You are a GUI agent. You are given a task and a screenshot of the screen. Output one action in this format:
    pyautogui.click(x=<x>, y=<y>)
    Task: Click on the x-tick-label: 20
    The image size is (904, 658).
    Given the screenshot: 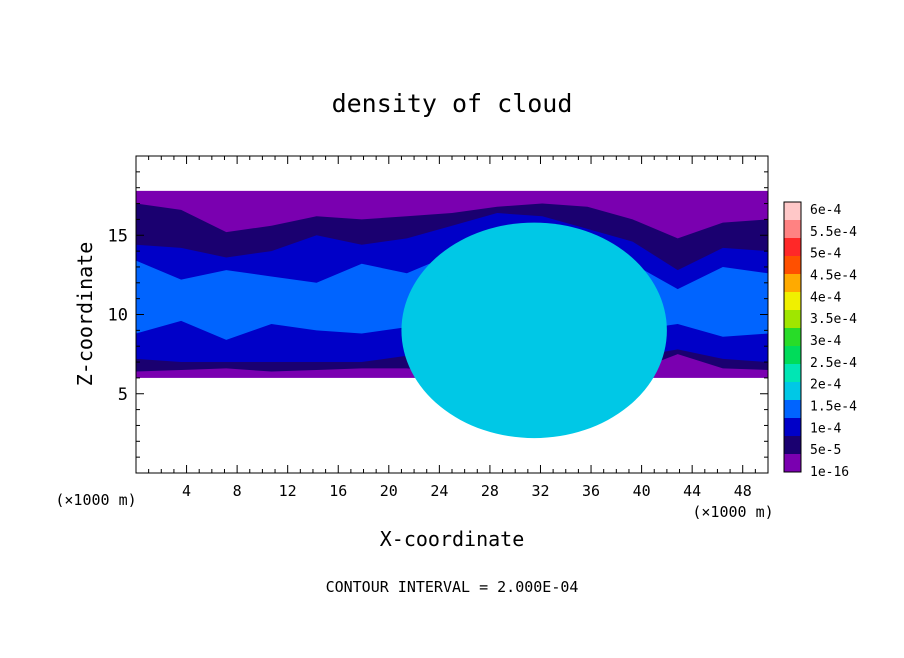 What is the action you would take?
    pyautogui.click(x=389, y=491)
    